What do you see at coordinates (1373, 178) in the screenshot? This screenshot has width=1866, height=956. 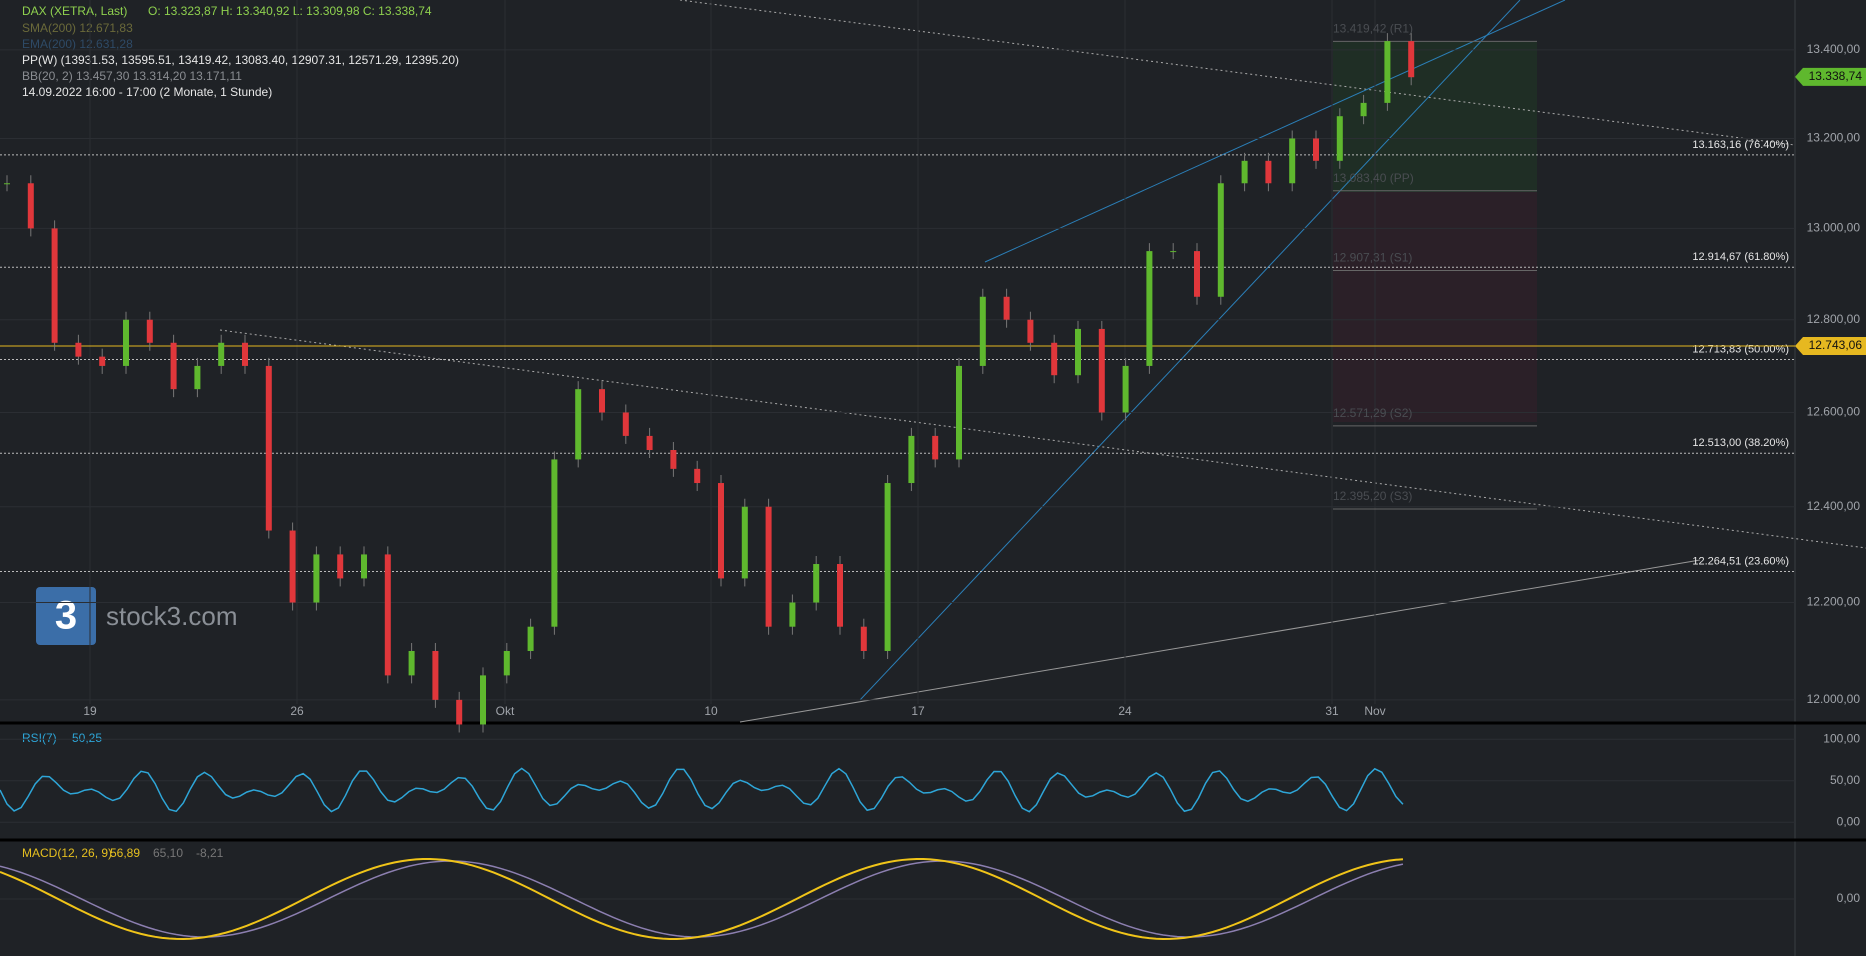 I see `pivot-label: 13.083,40 (PP)` at bounding box center [1373, 178].